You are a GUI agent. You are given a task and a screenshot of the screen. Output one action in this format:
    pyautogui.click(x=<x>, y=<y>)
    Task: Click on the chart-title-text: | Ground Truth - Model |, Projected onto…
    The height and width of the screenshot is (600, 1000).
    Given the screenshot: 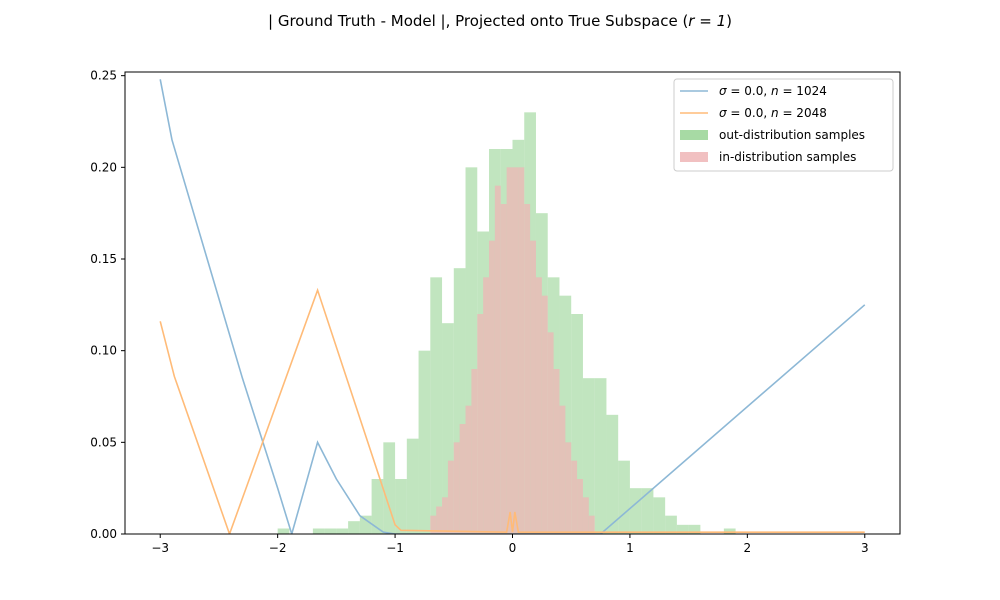 What is the action you would take?
    pyautogui.click(x=478, y=21)
    